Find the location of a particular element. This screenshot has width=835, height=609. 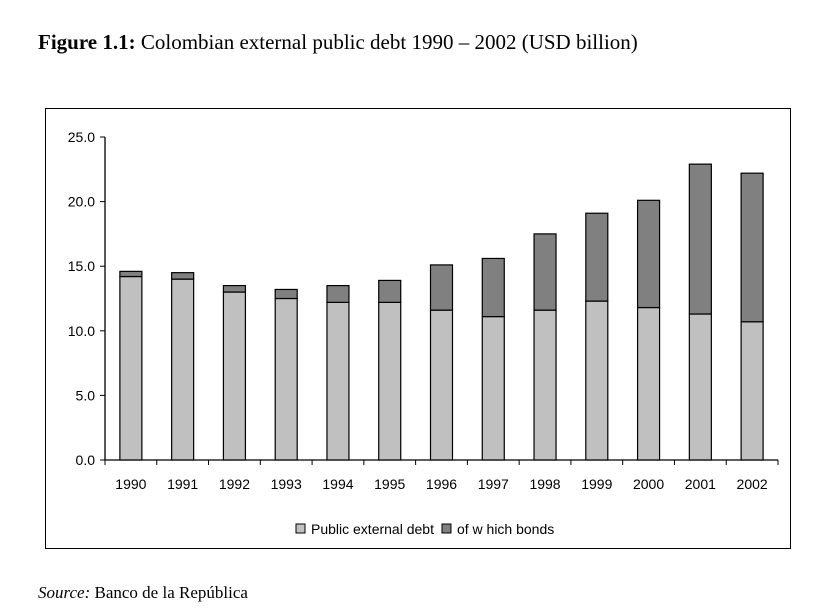

x-tick-label: 1992 is located at coordinates (234, 484).